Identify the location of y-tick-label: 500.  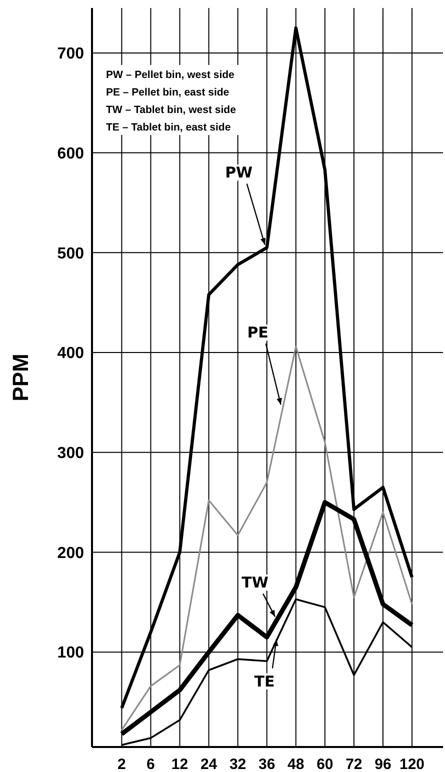
(70, 253).